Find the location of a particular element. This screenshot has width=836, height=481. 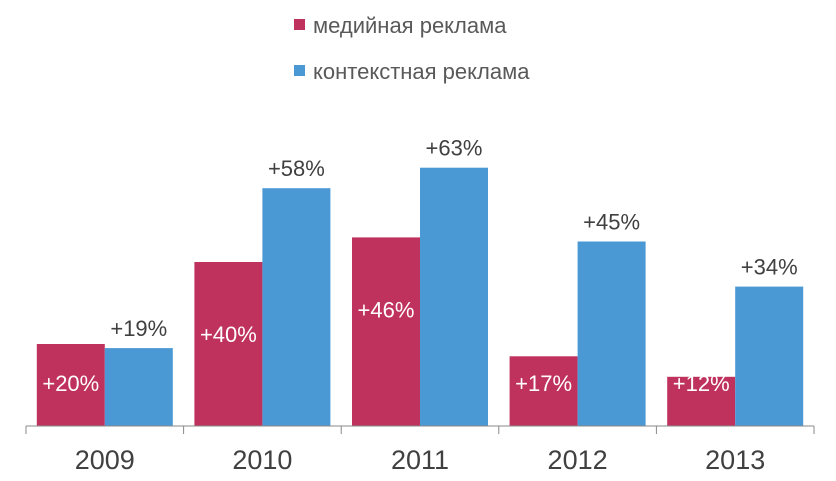

legend: медийная реклама контекстная реклама is located at coordinates (412, 48).